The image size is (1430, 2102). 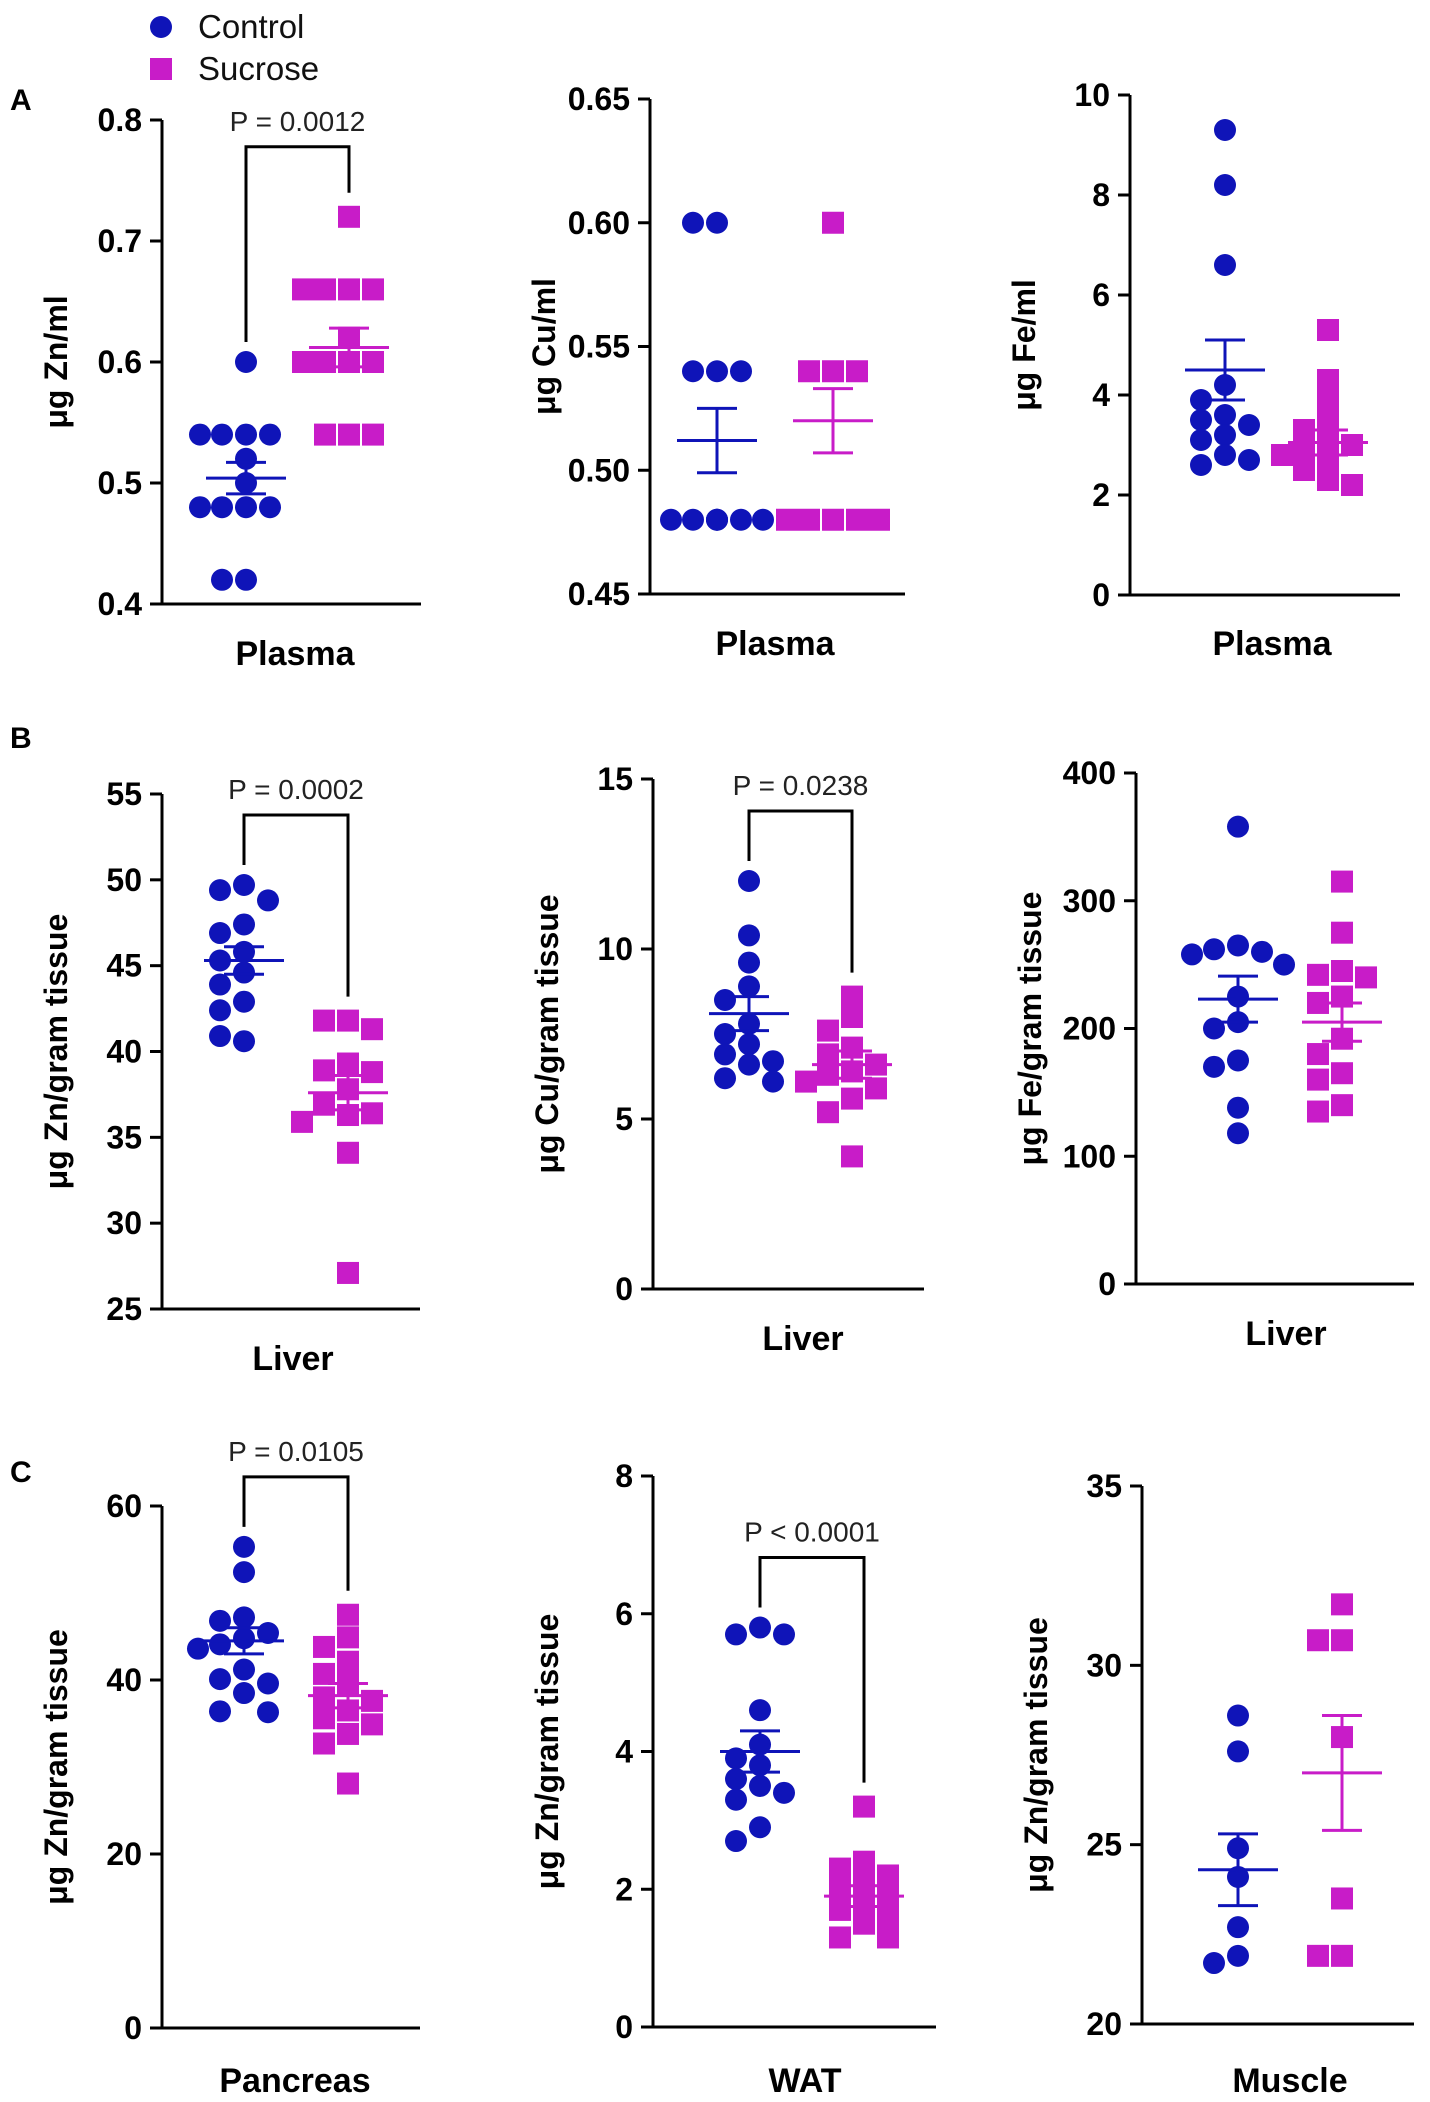 I want to click on y-tick-label: 100, so click(x=1089, y=1156).